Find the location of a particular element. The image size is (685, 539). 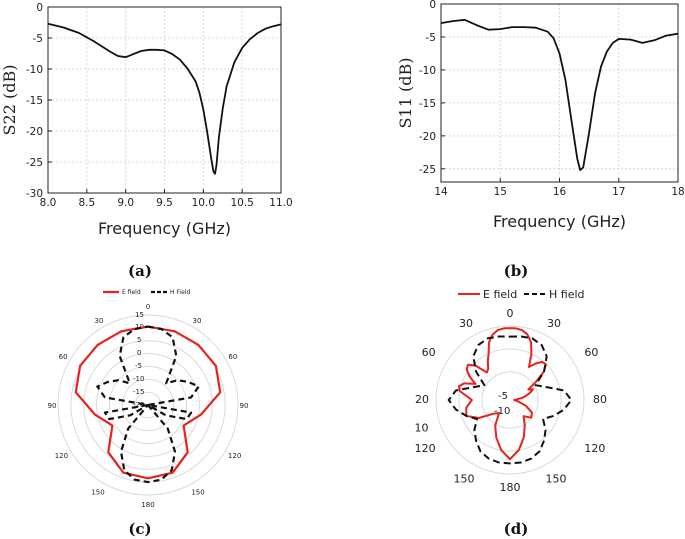

x-tick-label: 8.5 is located at coordinates (86, 203).